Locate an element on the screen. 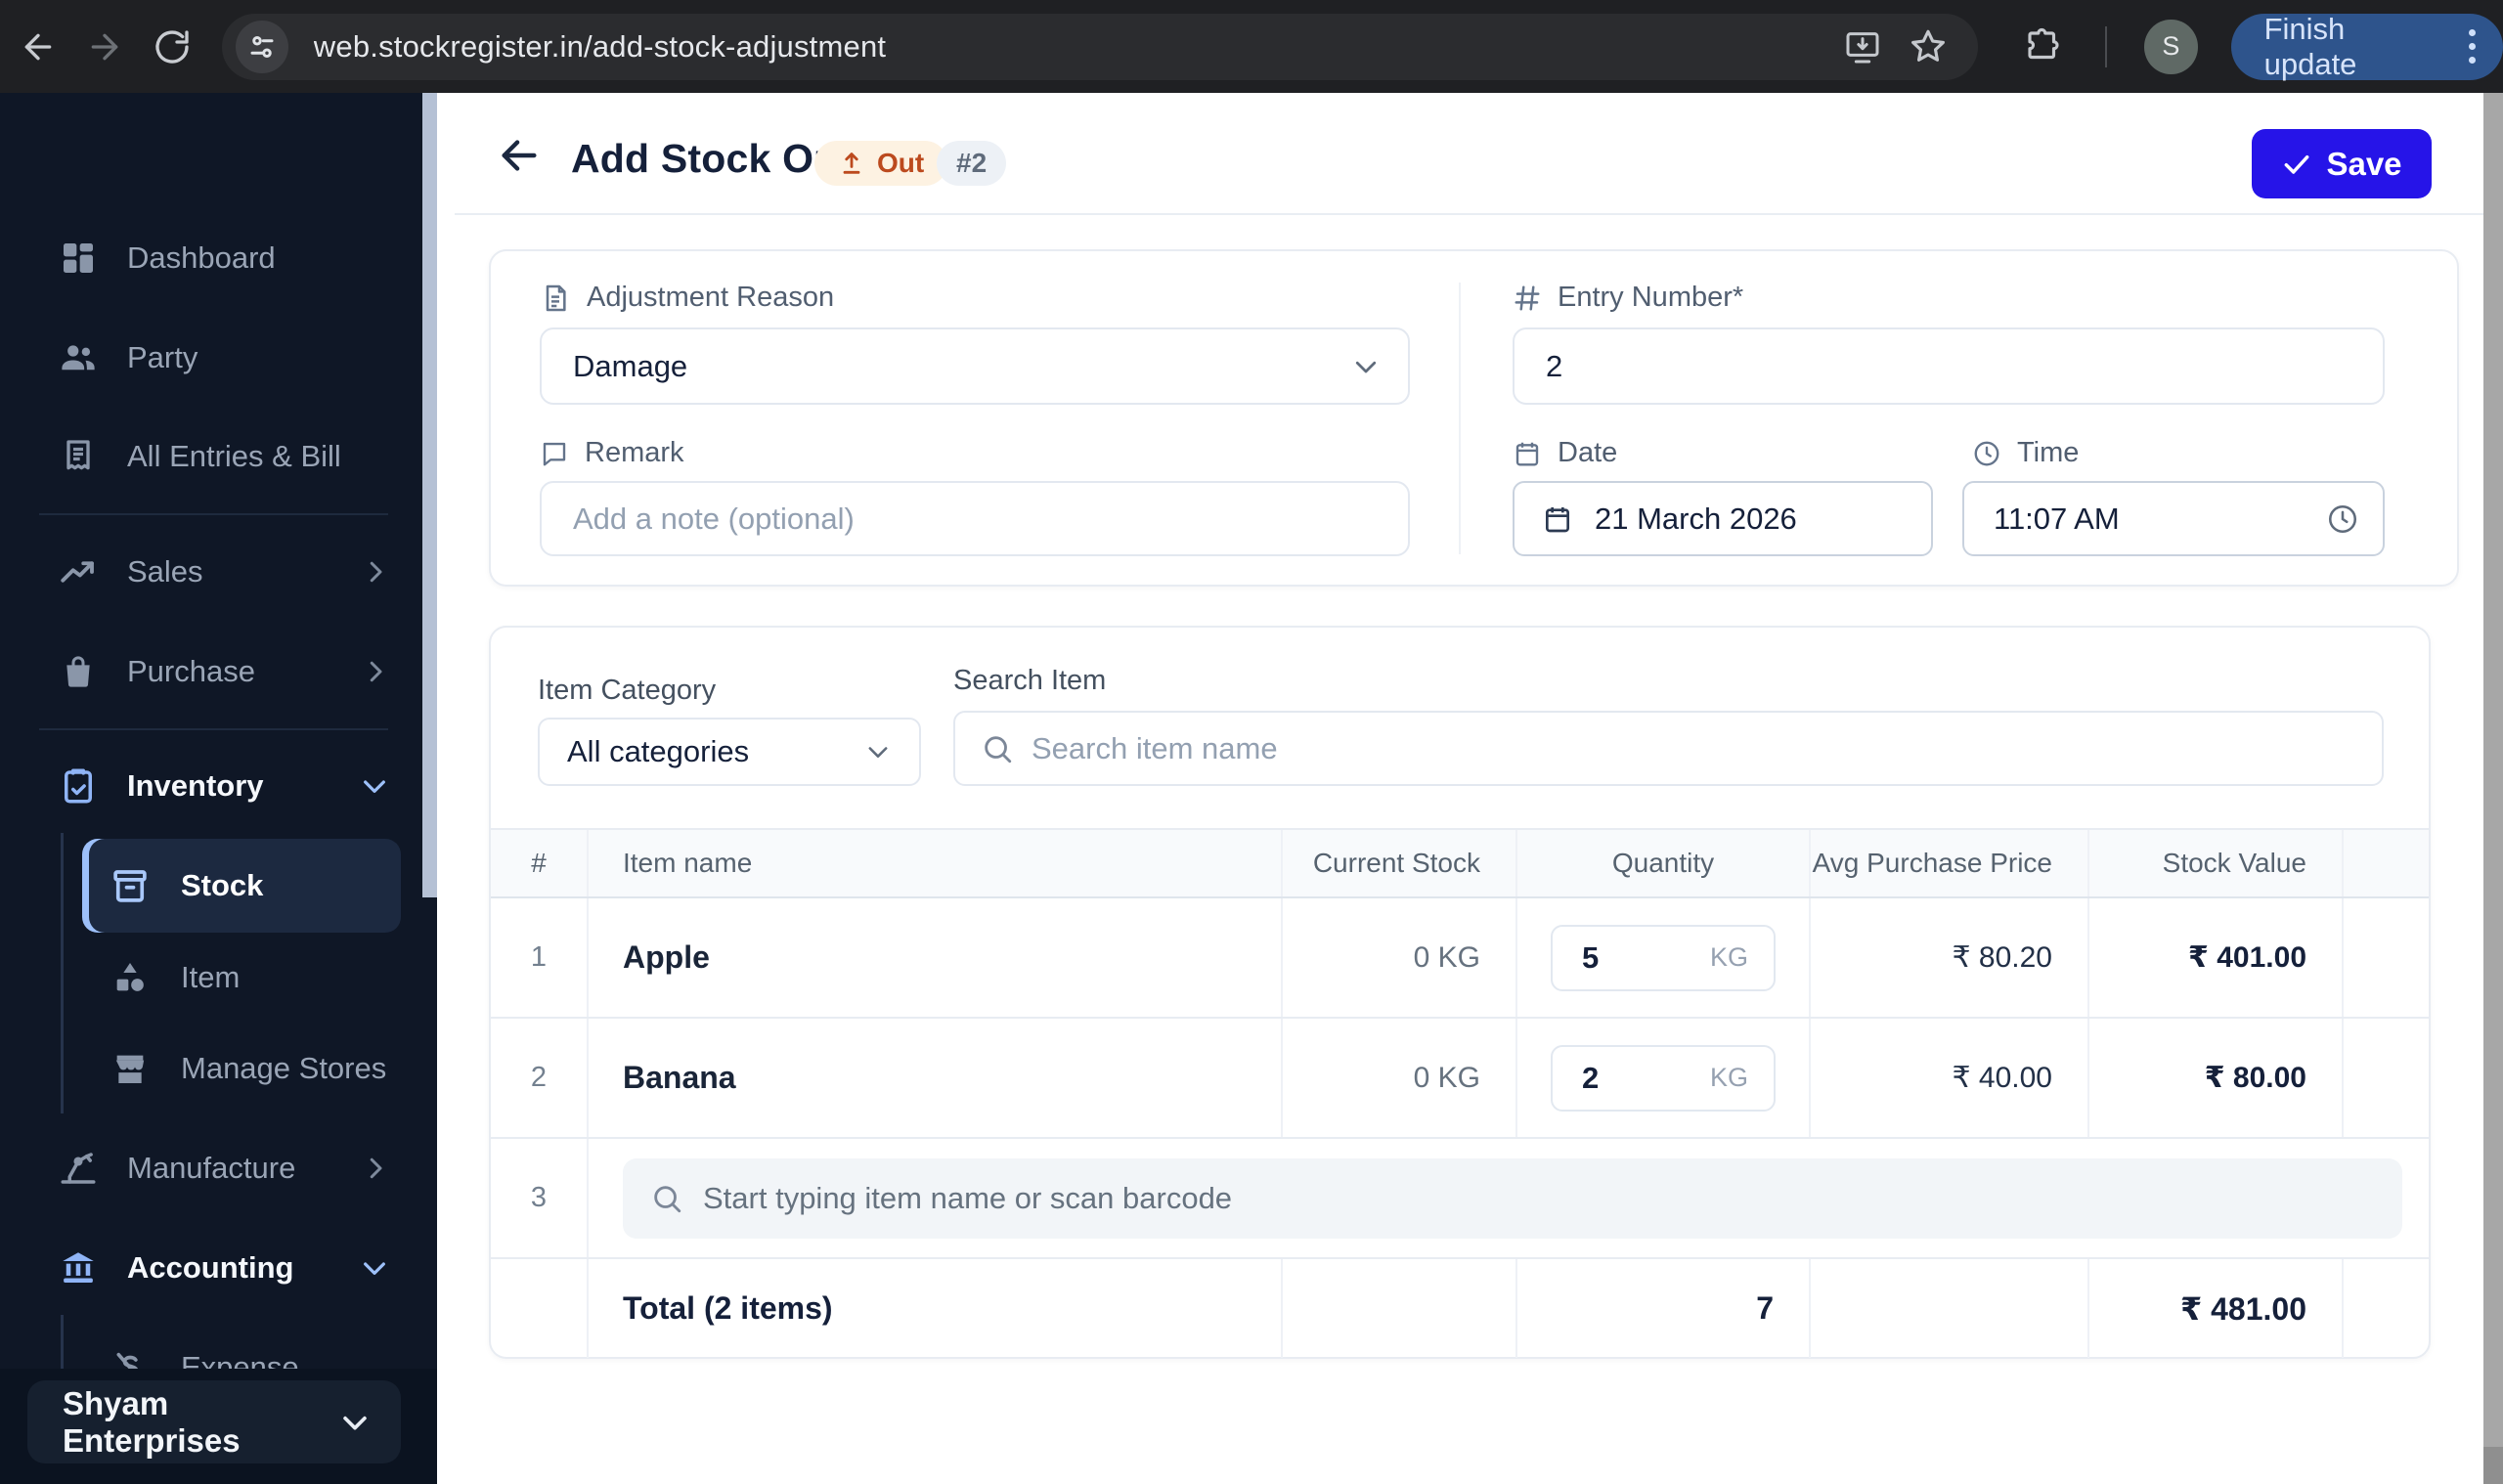 This screenshot has width=2503, height=1484. search-icon is located at coordinates (997, 748).